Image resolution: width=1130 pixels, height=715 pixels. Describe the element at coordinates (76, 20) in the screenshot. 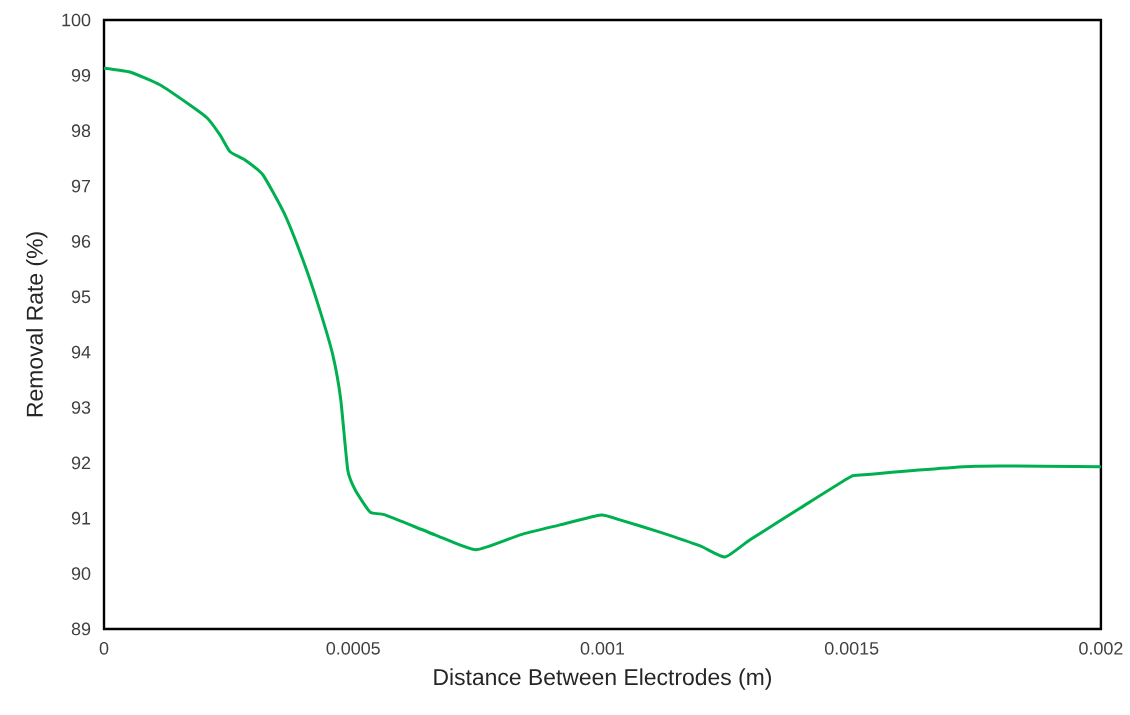

I see `y-tick-label: 100` at that location.